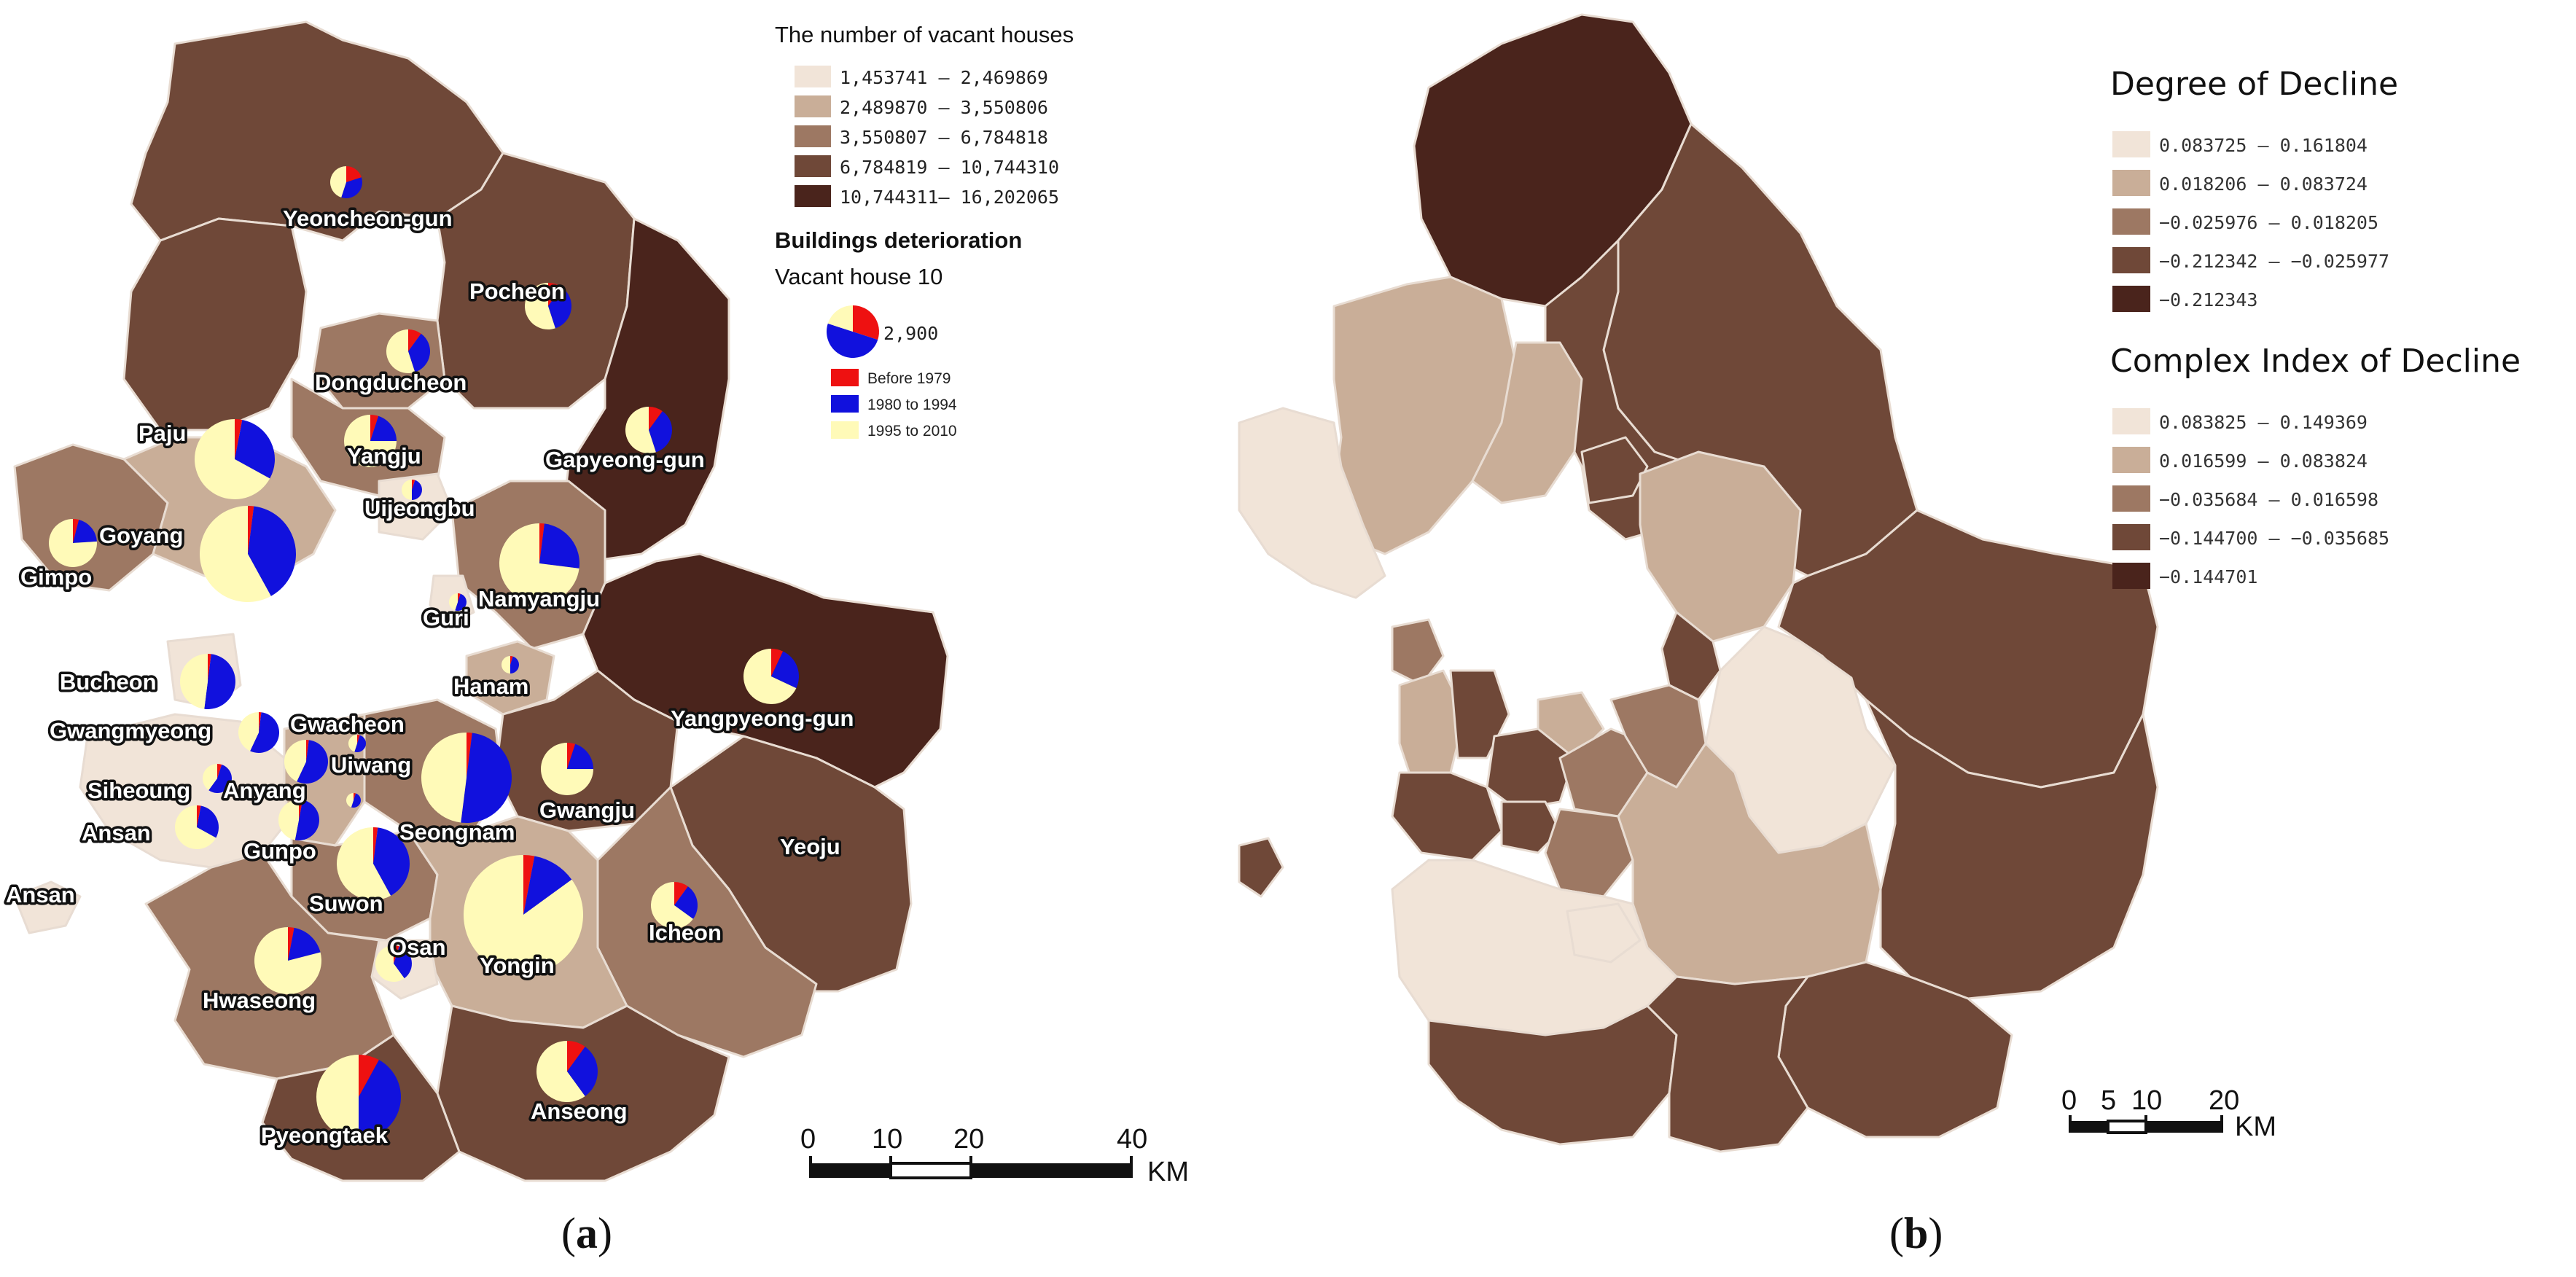 The height and width of the screenshot is (1277, 2576). Describe the element at coordinates (2224, 1100) in the screenshot. I see `scale-b-tick-20: 20` at that location.